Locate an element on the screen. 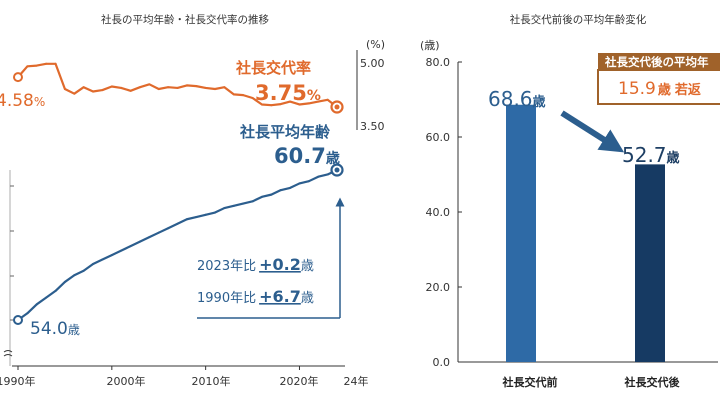  x-tick-label: 24年 is located at coordinates (356, 381).